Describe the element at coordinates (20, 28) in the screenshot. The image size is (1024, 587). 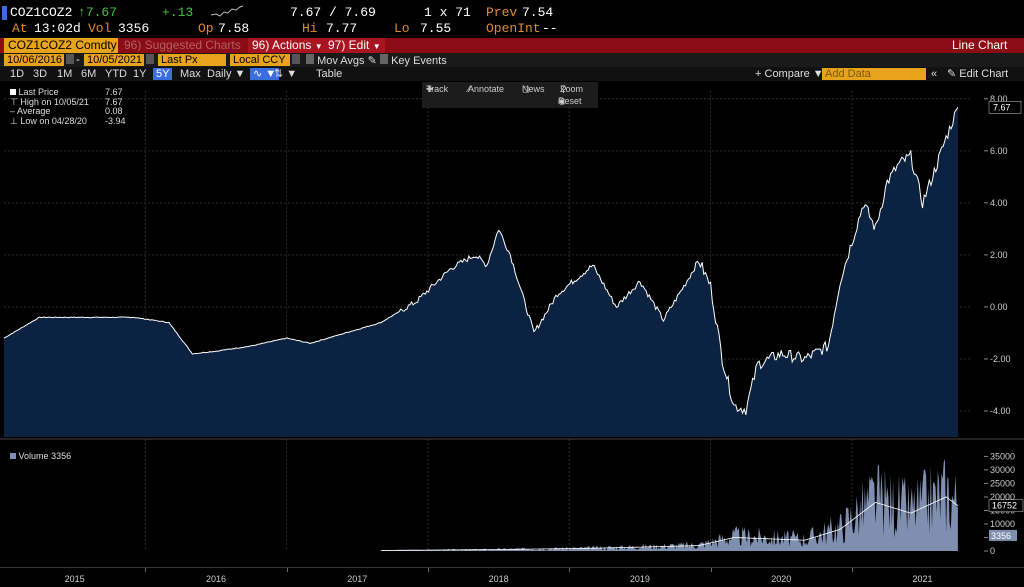
I see `at-label: At` at that location.